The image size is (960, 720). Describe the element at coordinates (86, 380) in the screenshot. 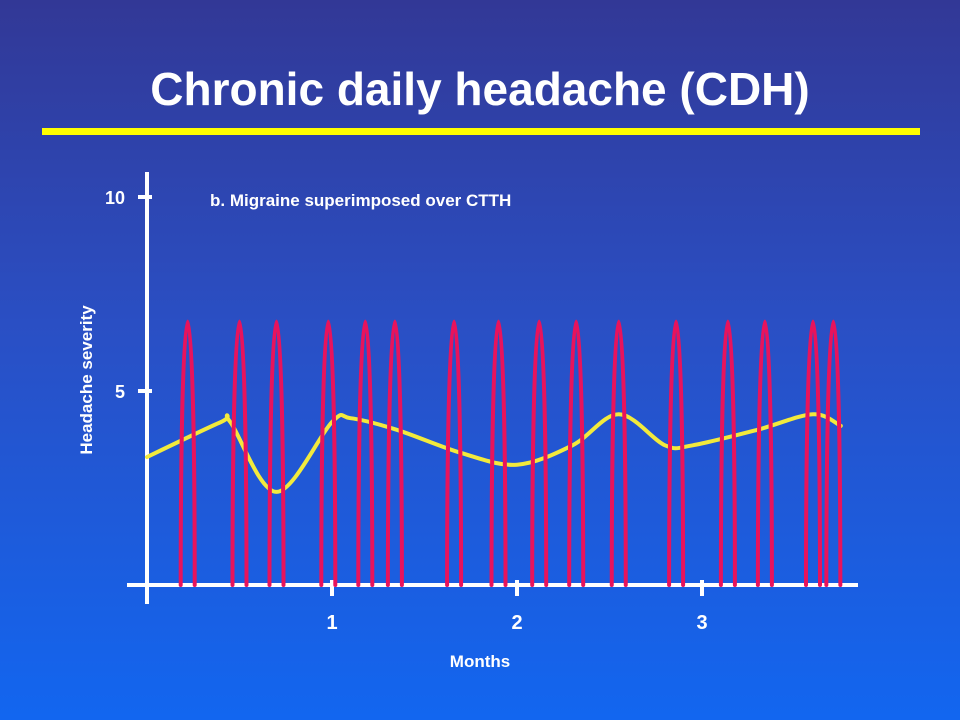

I see `y-axis-label: Headache severity` at that location.